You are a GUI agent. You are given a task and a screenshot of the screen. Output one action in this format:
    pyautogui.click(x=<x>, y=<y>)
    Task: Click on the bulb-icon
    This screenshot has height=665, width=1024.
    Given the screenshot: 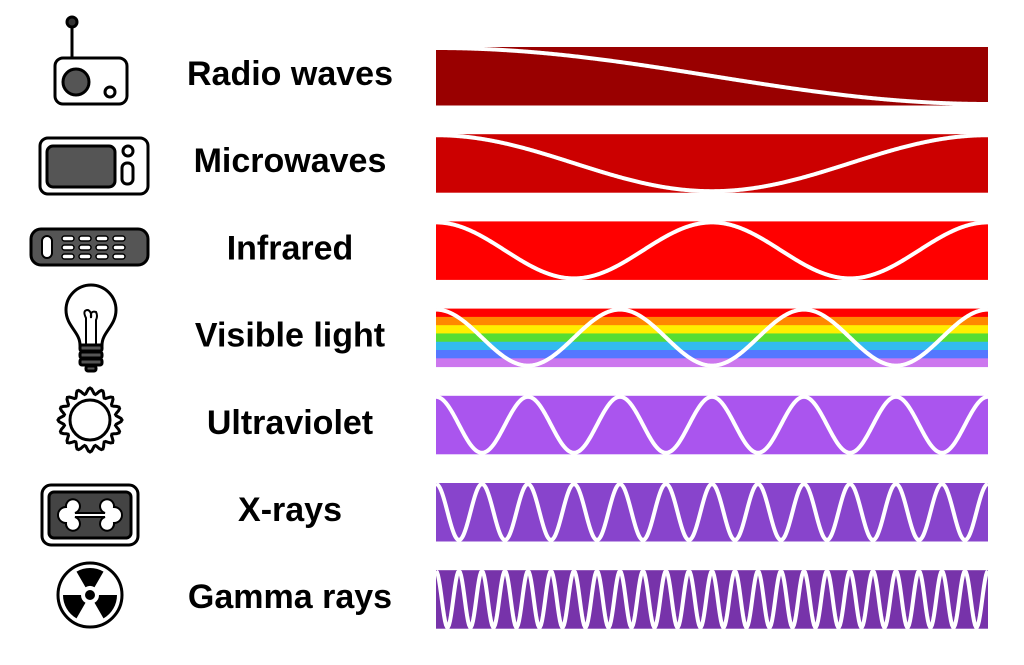 What is the action you would take?
    pyautogui.click(x=91, y=328)
    